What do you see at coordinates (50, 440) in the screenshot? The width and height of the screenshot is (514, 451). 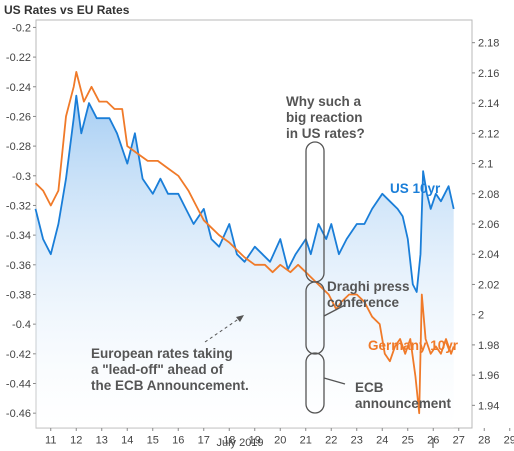 I see `x-tick-label: 11` at bounding box center [50, 440].